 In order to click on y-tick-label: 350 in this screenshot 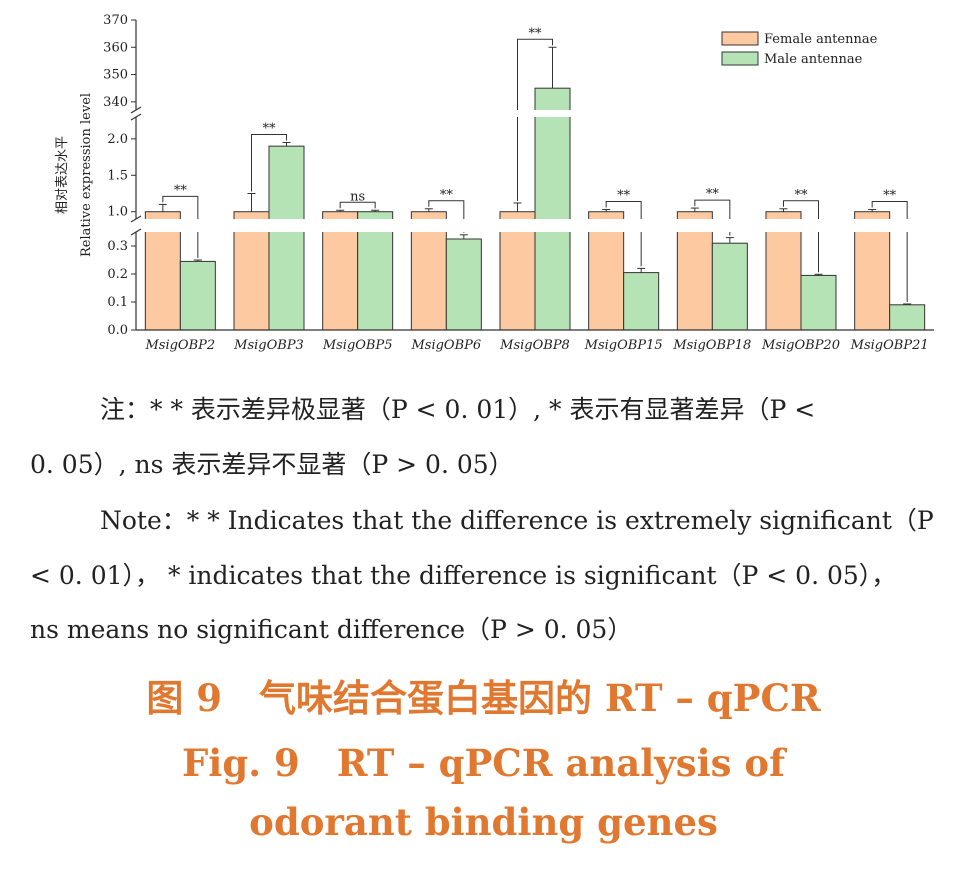, I will do `click(115, 75)`.